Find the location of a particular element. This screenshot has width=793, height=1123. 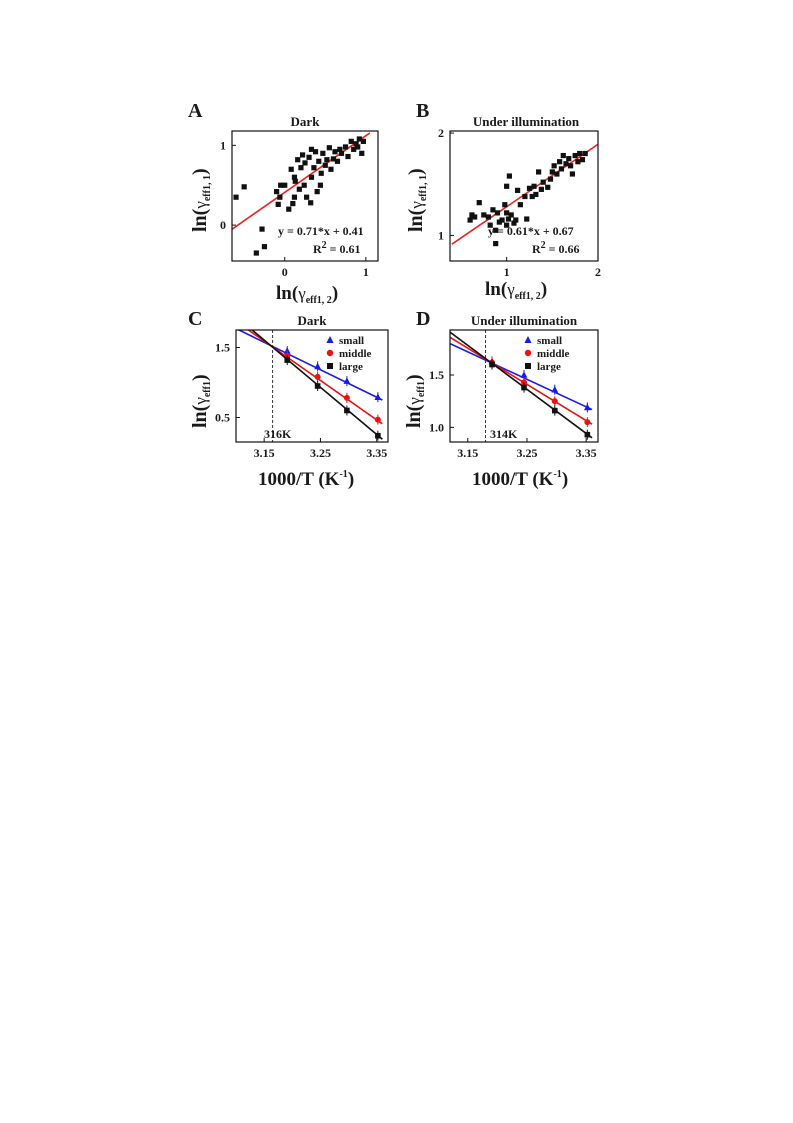

panel-c-ylabel-main: ln( is located at coordinates (200, 416).